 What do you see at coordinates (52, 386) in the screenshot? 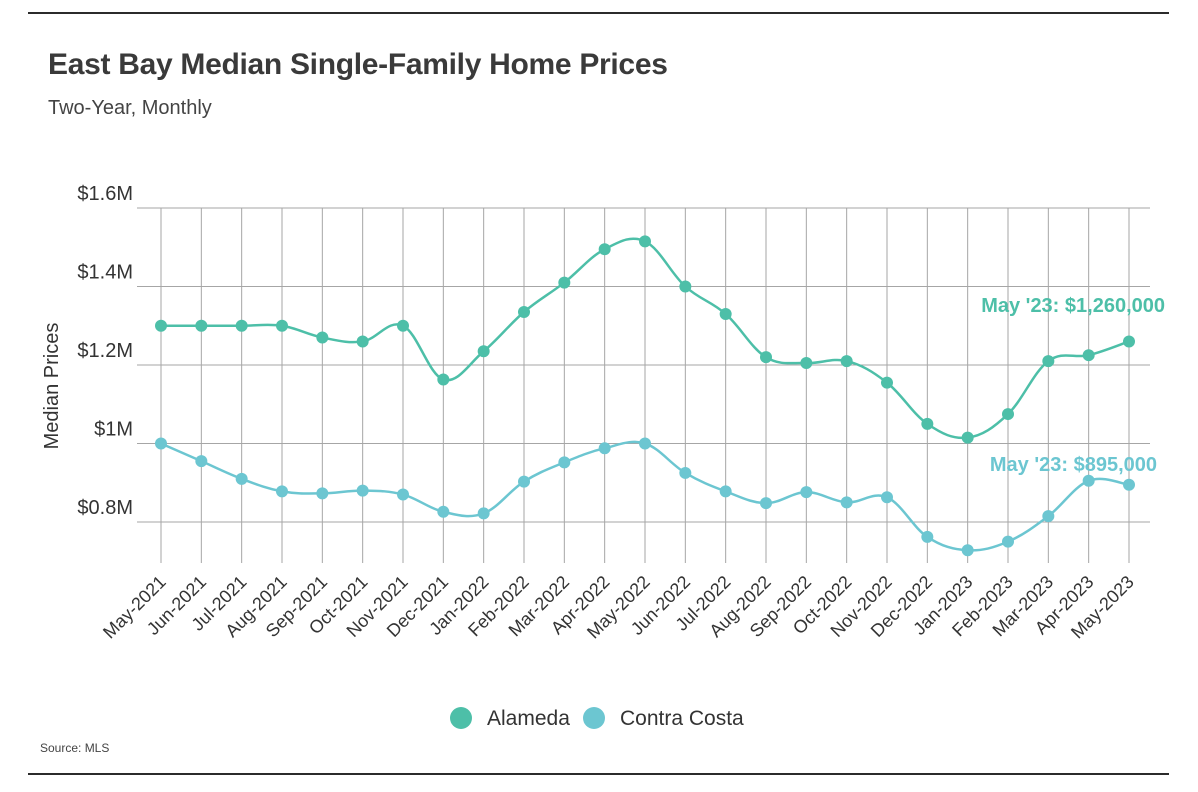
I see `y-axis-label: Median Prices` at bounding box center [52, 386].